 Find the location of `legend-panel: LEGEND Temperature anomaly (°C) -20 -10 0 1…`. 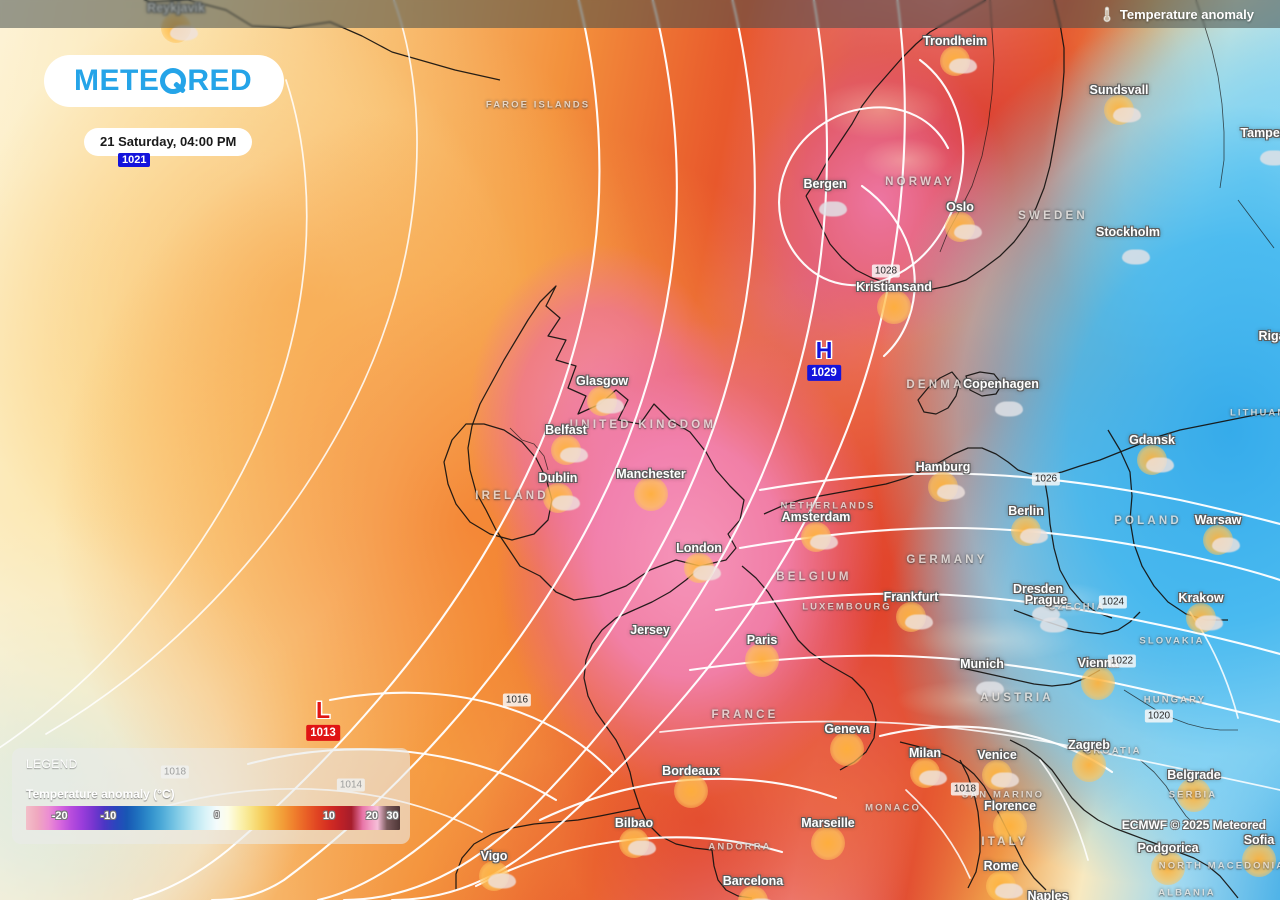

legend-panel: LEGEND Temperature anomaly (°C) -20 -10 0 1… is located at coordinates (211, 796).